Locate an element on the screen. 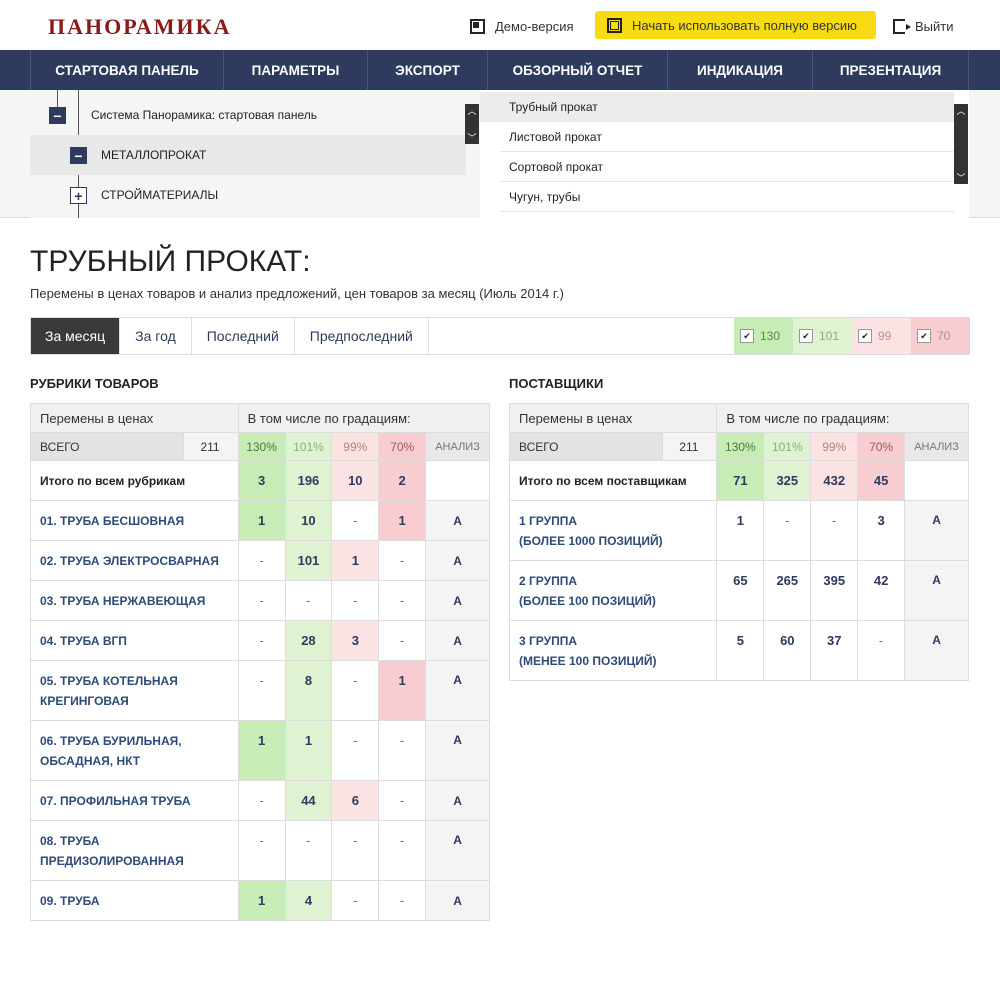 This screenshot has width=1000, height=990. row-name: 05. ТРУБА КОТЕЛЬНАЯ КРЕГИНГОВАЯ is located at coordinates (134, 690).